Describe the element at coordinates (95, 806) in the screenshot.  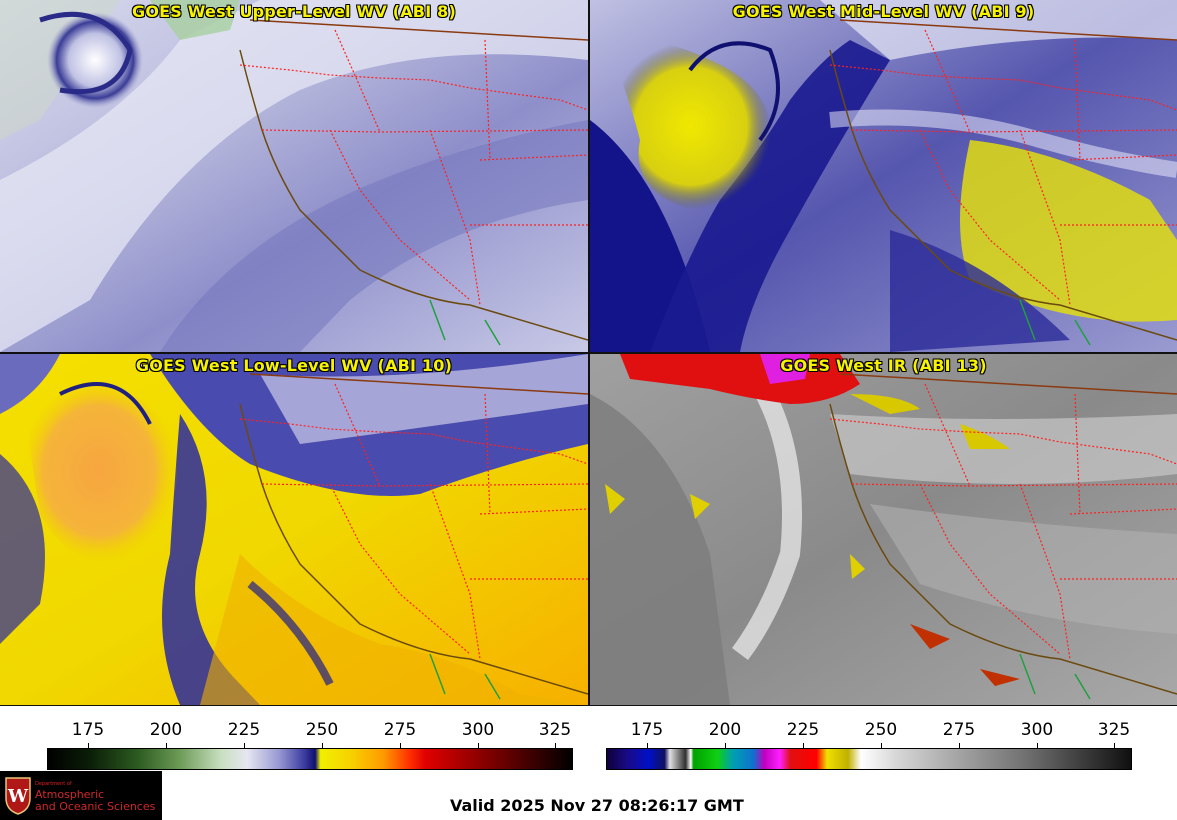
I see `logo-dept-line2: and Oceanic Sciences` at that location.